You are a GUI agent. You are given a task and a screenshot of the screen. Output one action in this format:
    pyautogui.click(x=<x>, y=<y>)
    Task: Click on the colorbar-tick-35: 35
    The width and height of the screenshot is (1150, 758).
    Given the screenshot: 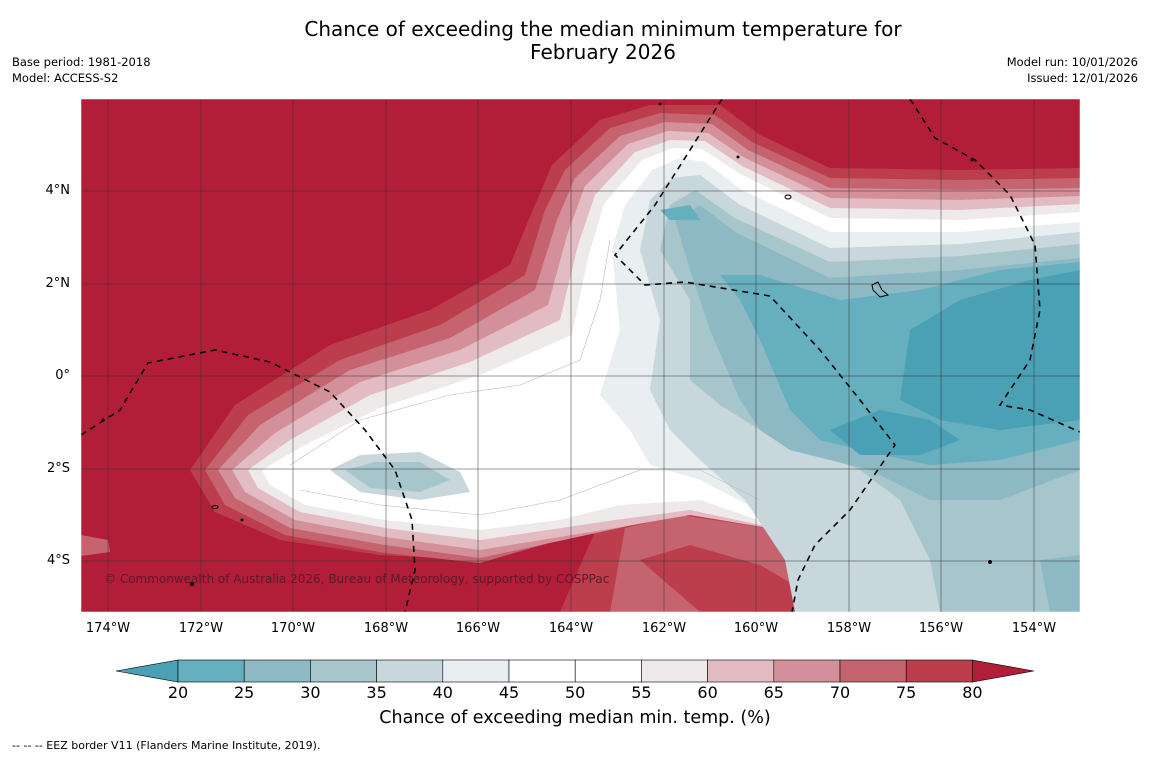 What is the action you would take?
    pyautogui.click(x=376, y=692)
    